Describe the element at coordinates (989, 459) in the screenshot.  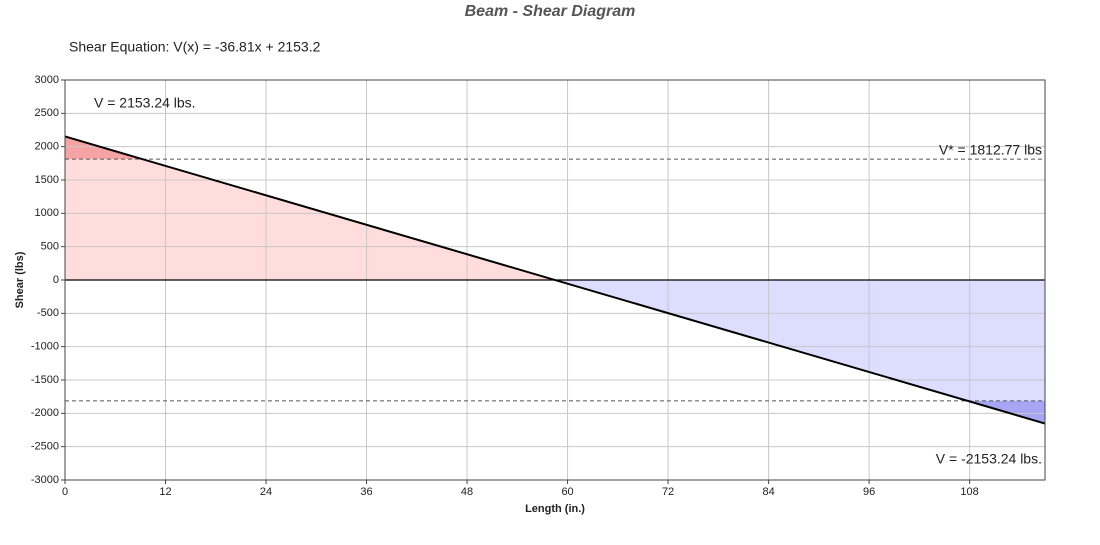
I see `annotation: V = -2153.24 lbs.` at that location.